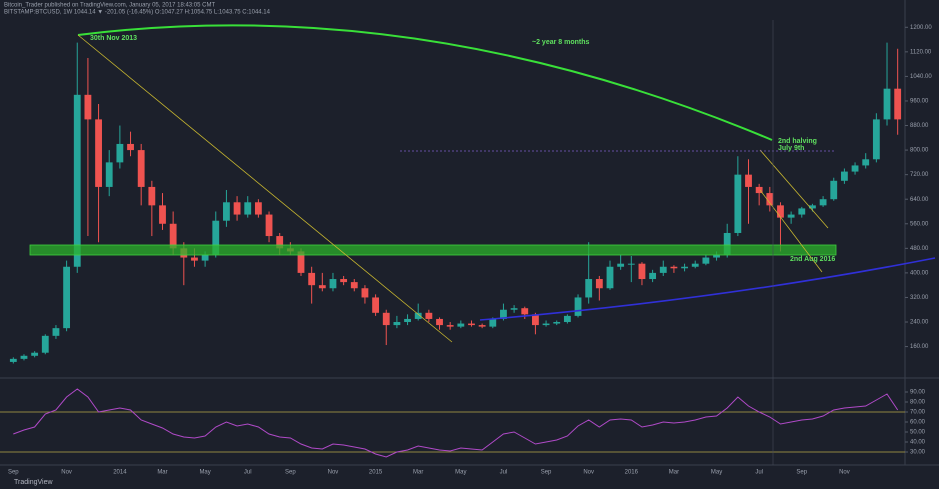 This screenshot has height=489, width=939. Describe the element at coordinates (921, 28) in the screenshot. I see `y-tick-label: 1200.00` at that location.